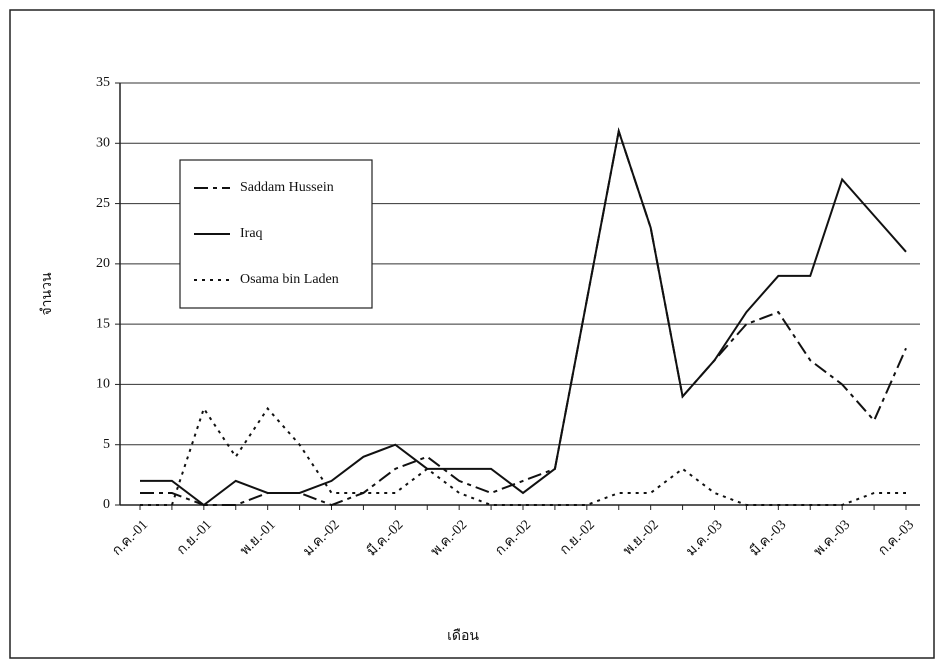 This screenshot has width=943, height=666. I want to click on y-tick-label: 5, so click(106, 444).